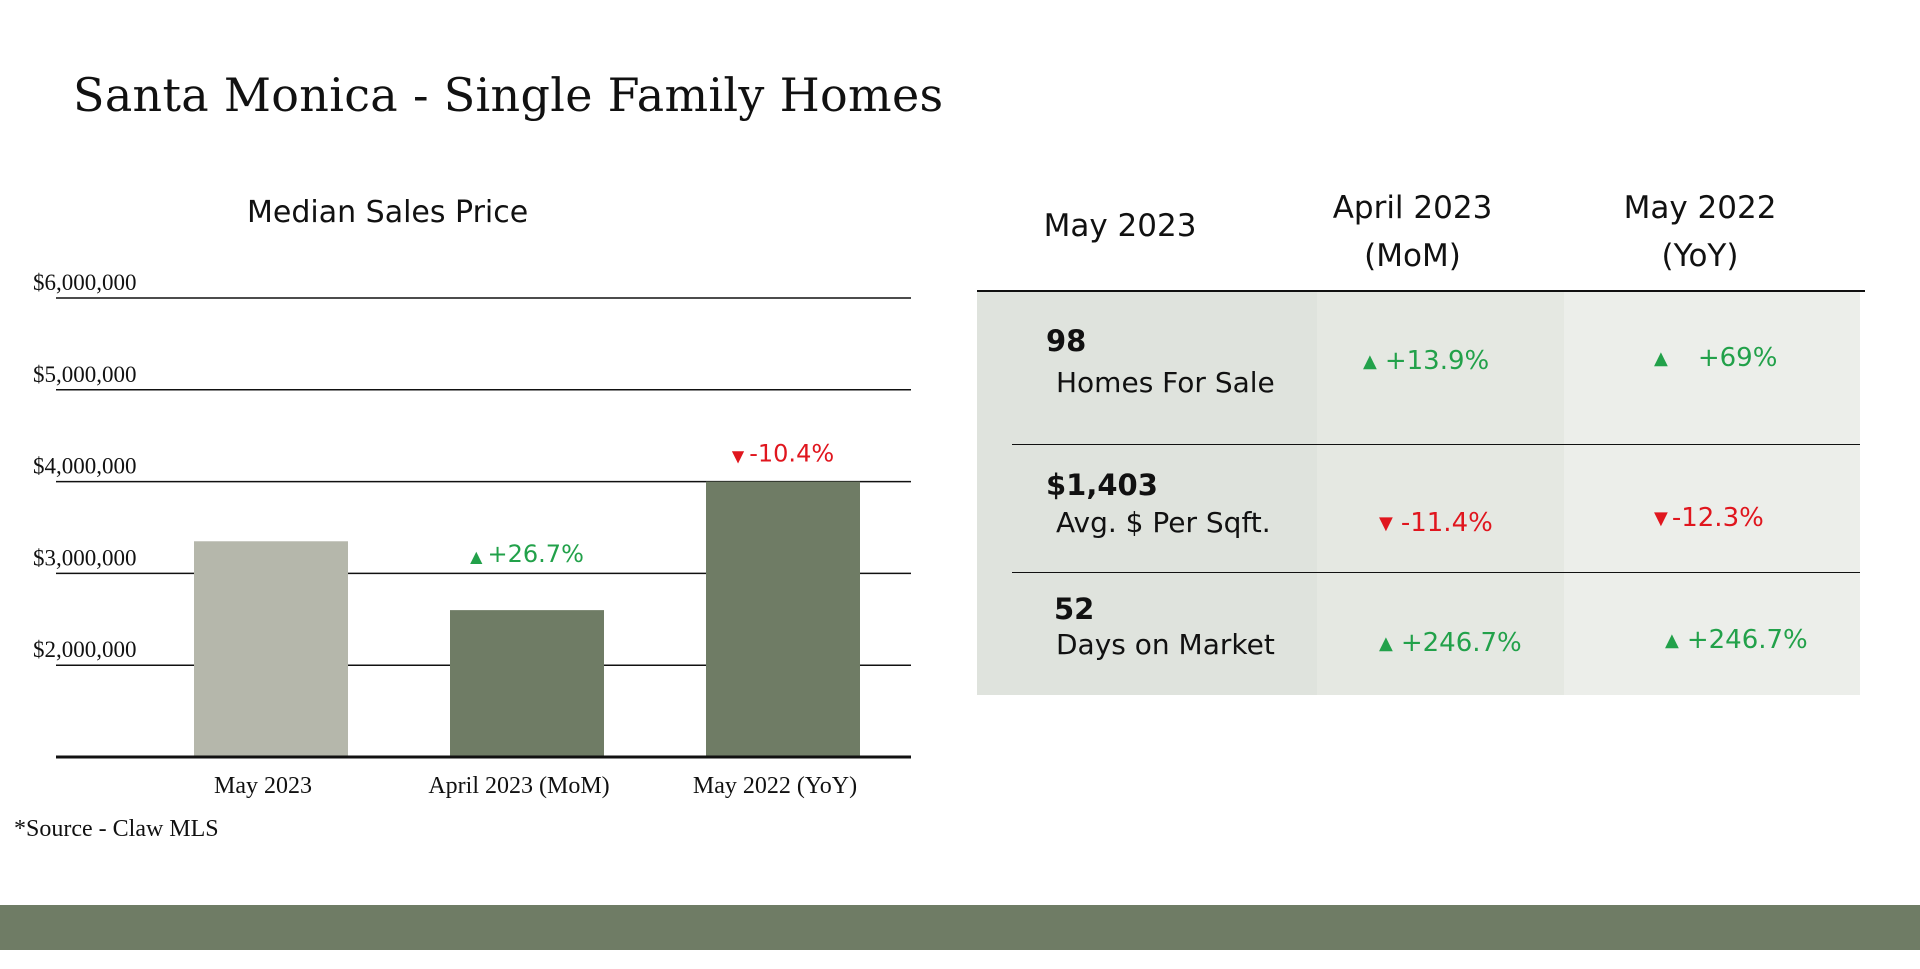 The width and height of the screenshot is (1920, 969). I want to click on table-bg-current, so click(1147, 492).